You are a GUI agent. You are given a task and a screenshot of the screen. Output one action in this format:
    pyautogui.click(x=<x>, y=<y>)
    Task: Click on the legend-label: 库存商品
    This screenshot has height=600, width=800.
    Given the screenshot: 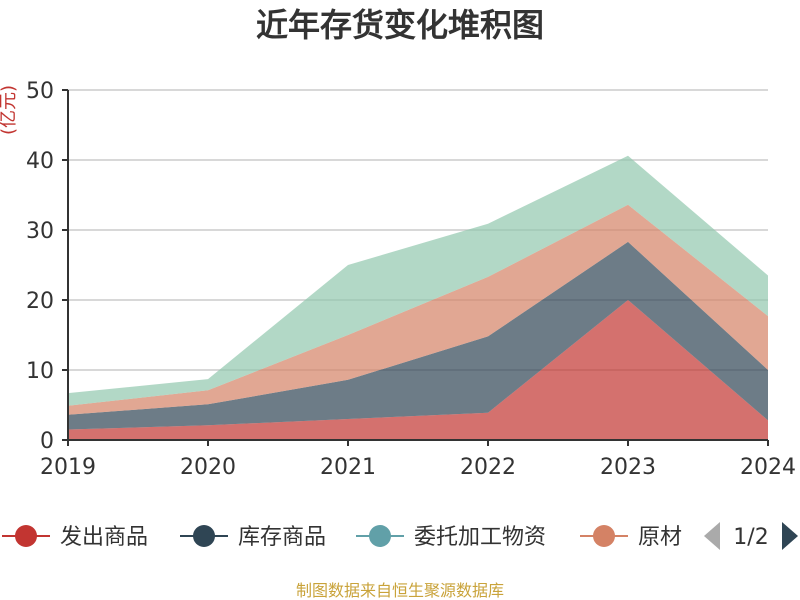 What is the action you would take?
    pyautogui.click(x=282, y=537)
    